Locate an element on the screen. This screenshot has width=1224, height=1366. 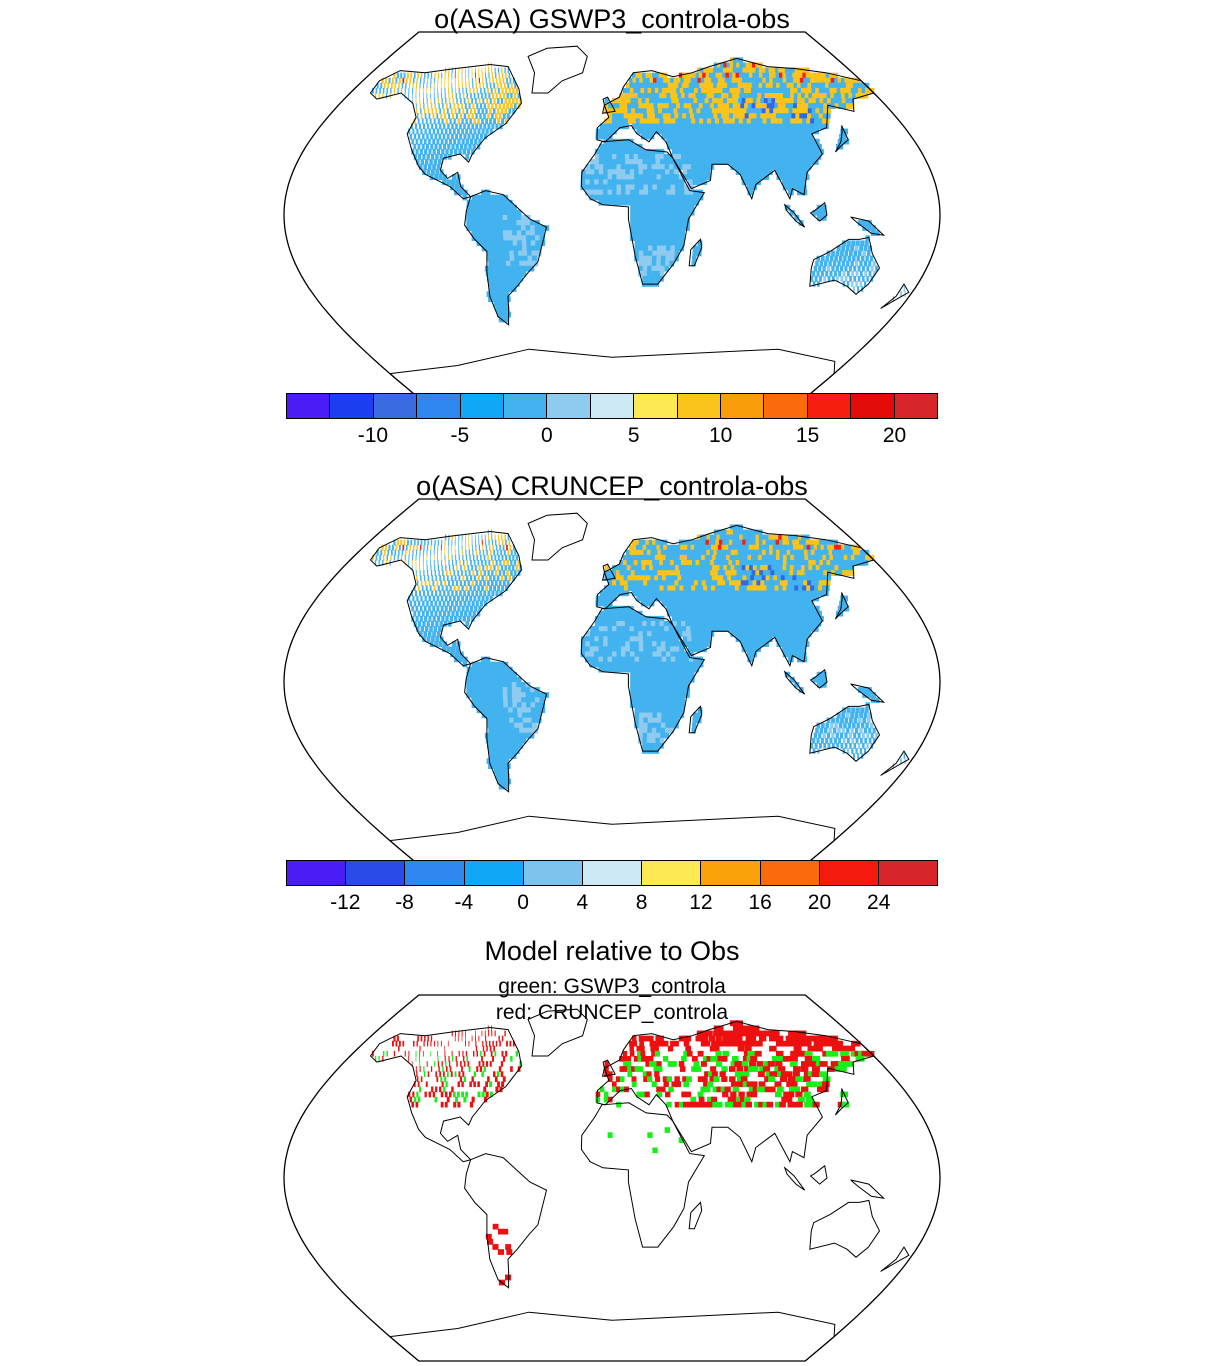
coastline-borneo is located at coordinates (818, 211).